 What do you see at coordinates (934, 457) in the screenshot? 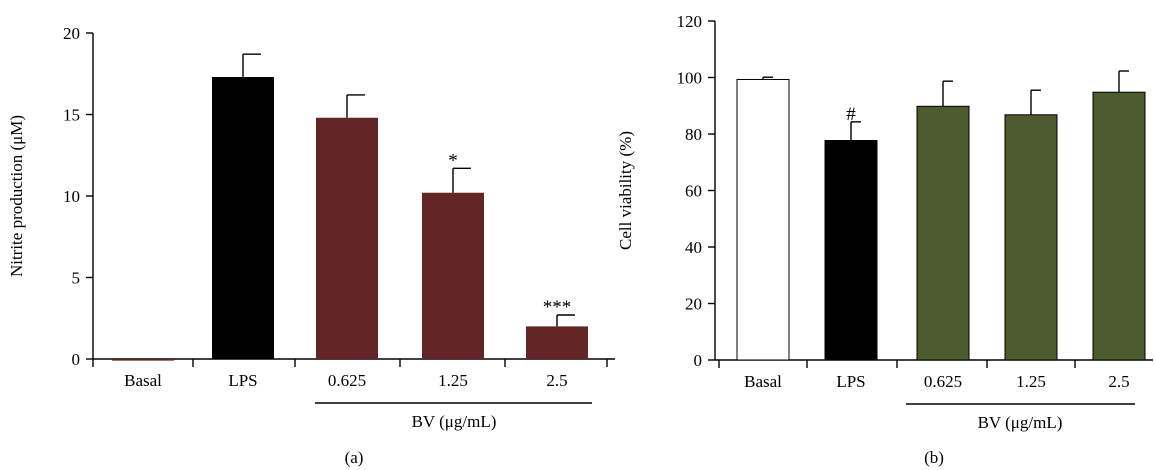
I see `panel-label: (b)` at bounding box center [934, 457].